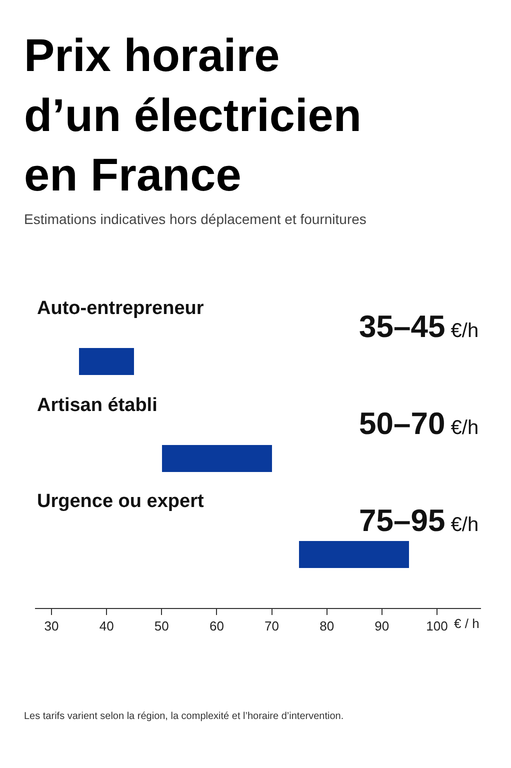 This screenshot has height=768, width=511. Describe the element at coordinates (437, 626) in the screenshot. I see `x-tick-label: 100` at that location.